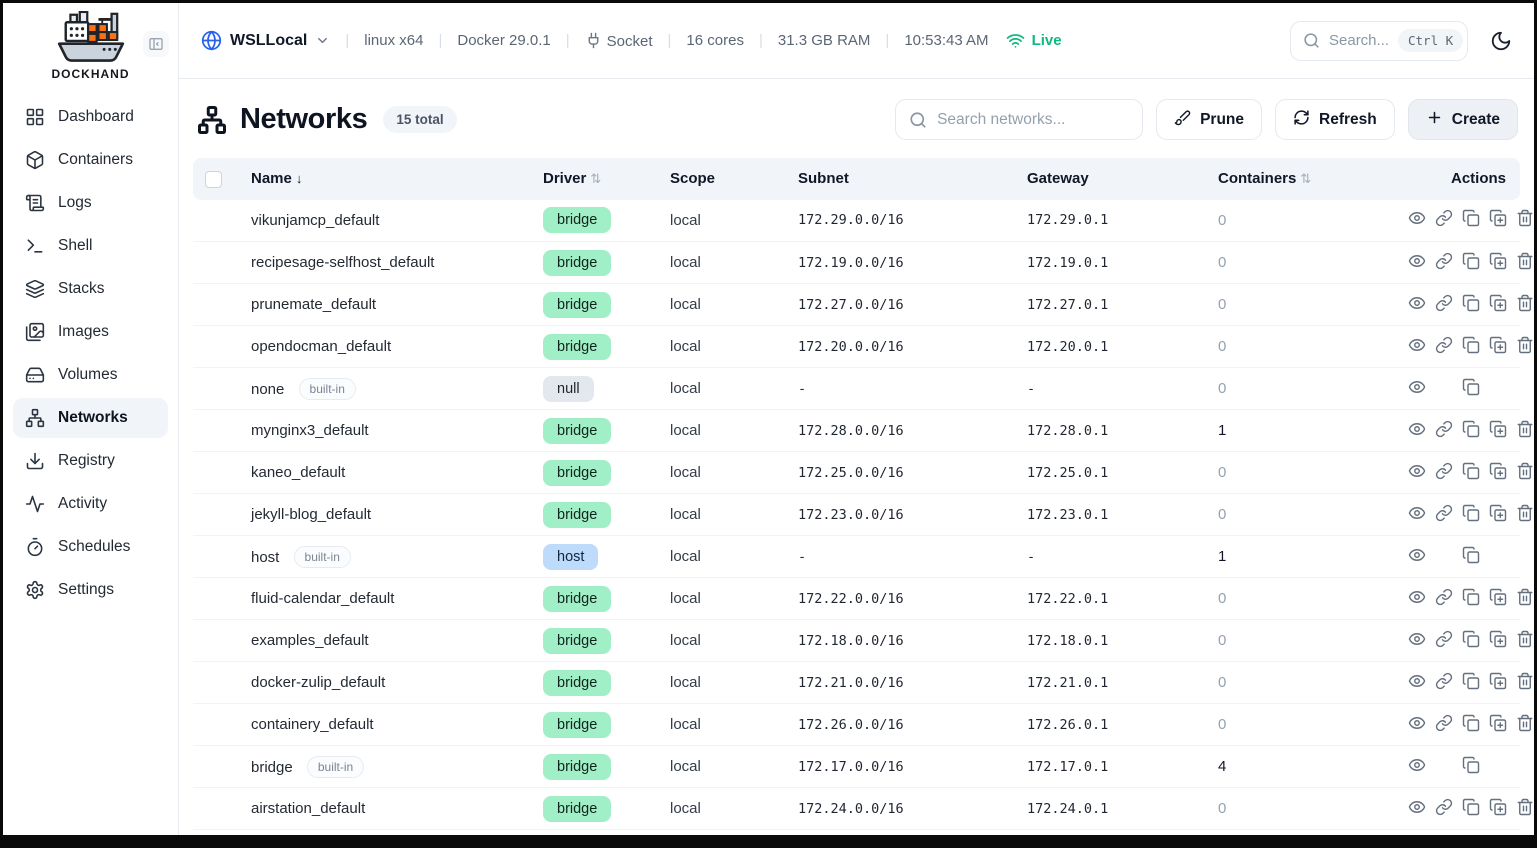 Image resolution: width=1537 pixels, height=848 pixels. I want to click on sidebar-item-shell: Shell, so click(90, 246).